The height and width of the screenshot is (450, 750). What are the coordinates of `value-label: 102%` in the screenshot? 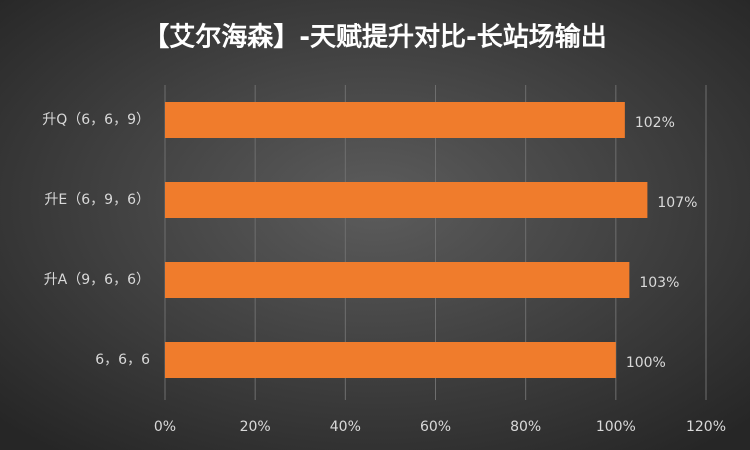 It's located at (655, 123).